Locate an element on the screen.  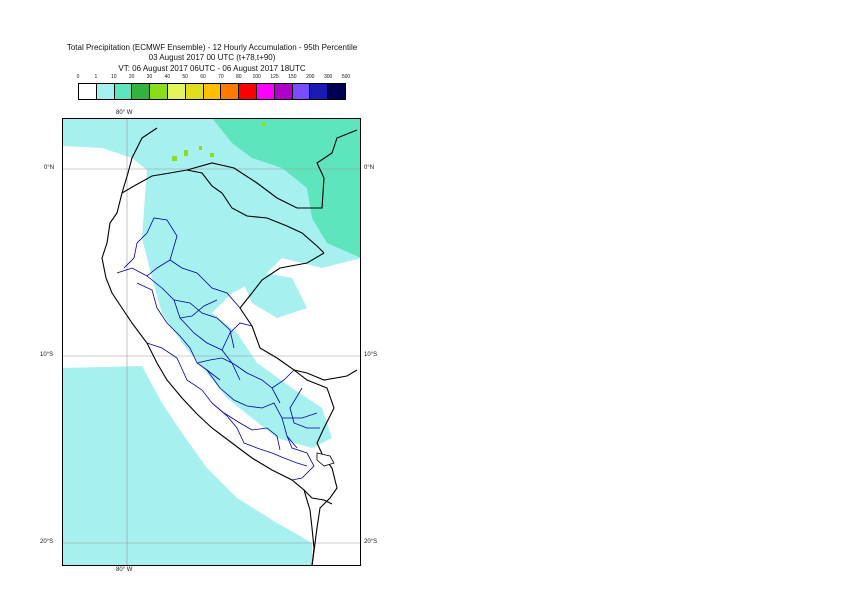
shade-east-patch is located at coordinates (272, 293).